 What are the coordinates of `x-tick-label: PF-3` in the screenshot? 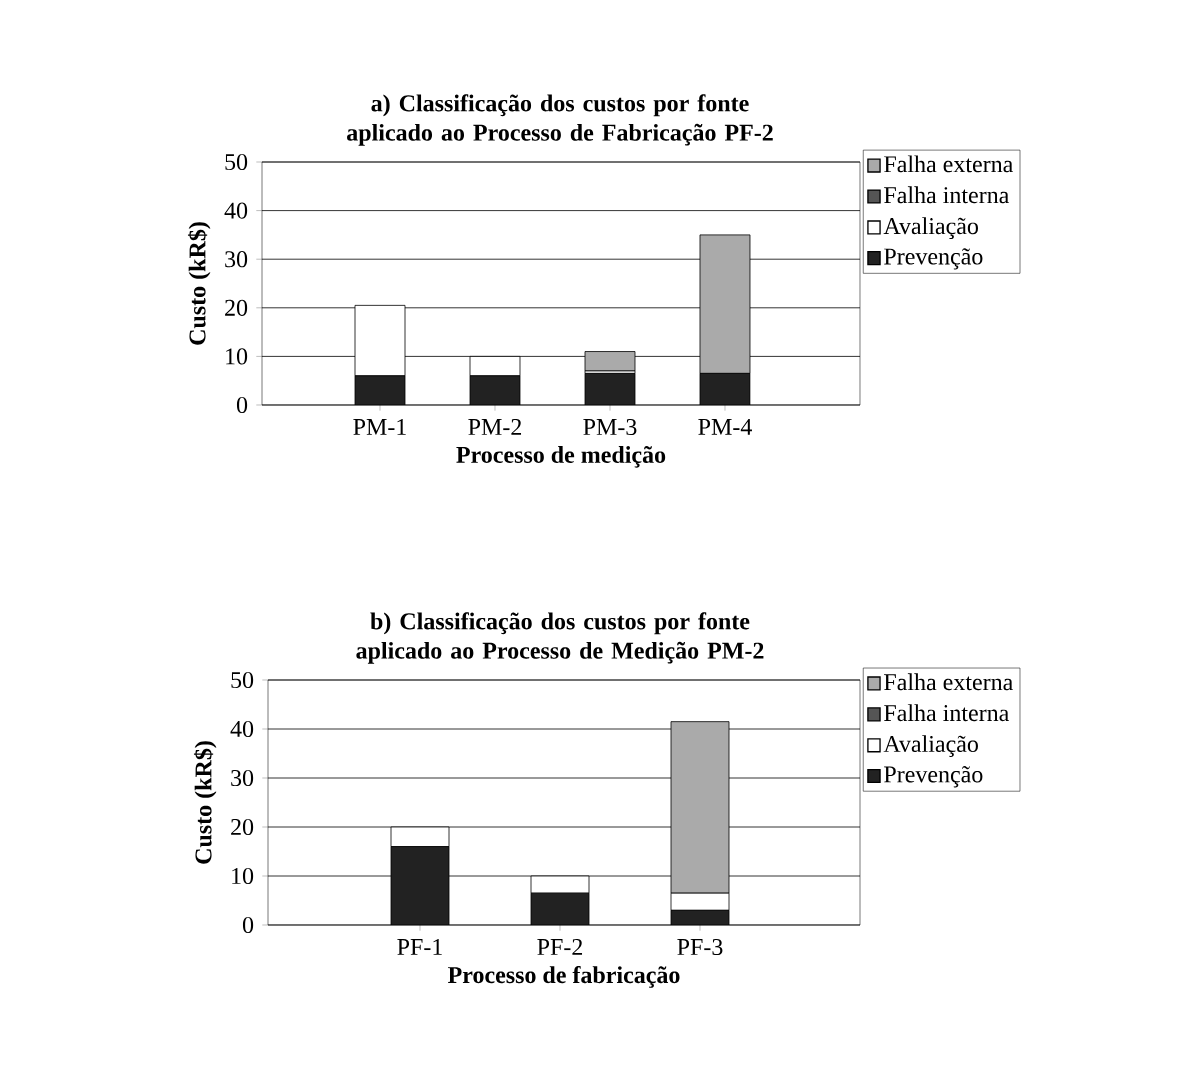 It's located at (700, 947).